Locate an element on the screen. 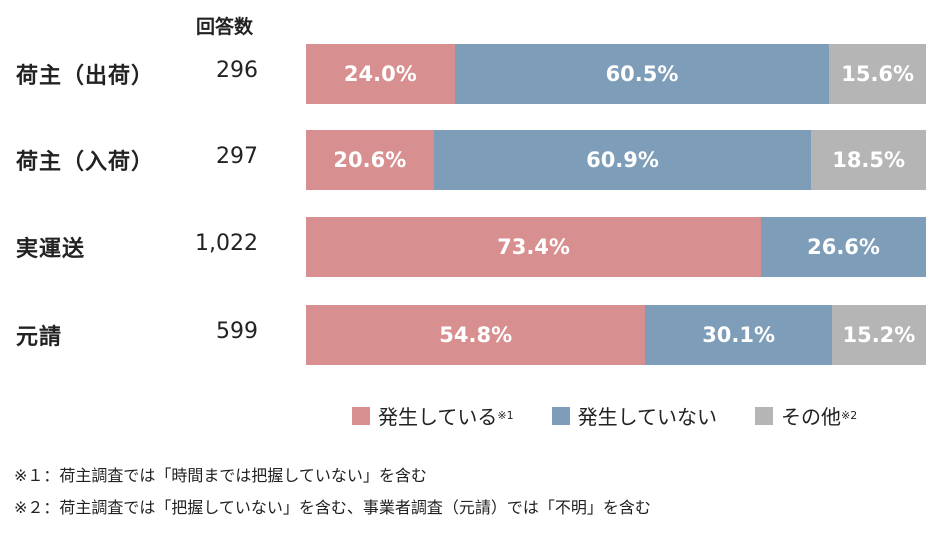 Image resolution: width=950 pixels, height=535 pixels. category-label: 荷主（入荷） is located at coordinates (85, 162).